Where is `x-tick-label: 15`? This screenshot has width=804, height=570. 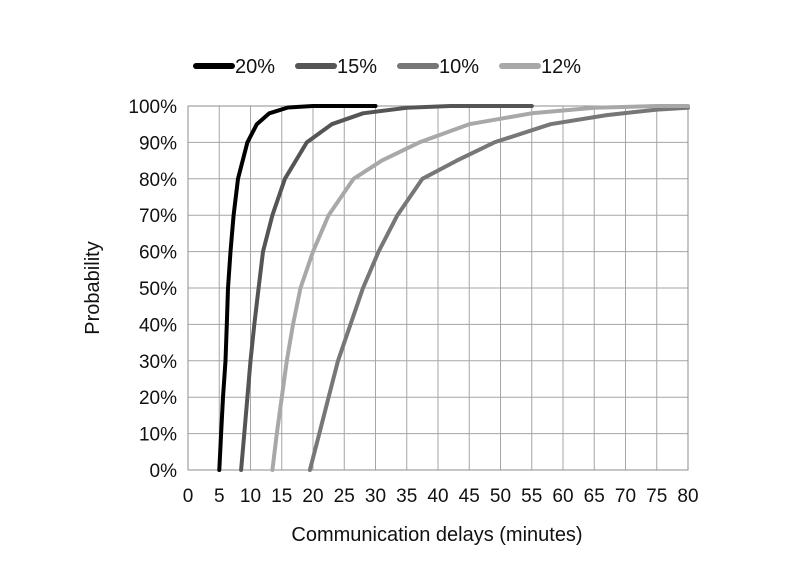 x-tick-label: 15 is located at coordinates (281, 496).